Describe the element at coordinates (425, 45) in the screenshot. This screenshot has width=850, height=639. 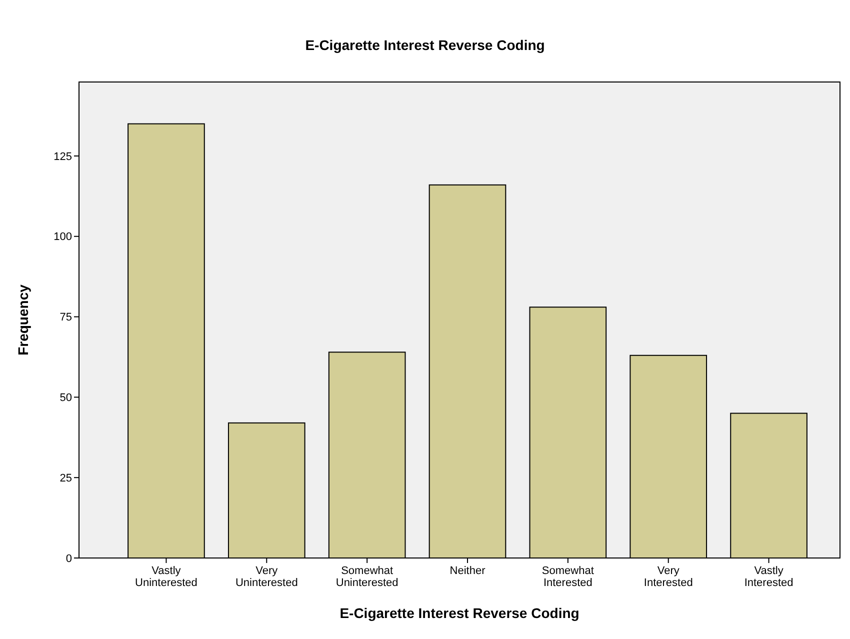
I see `chart-title: E-Cigarette Interest Reverse Coding` at that location.